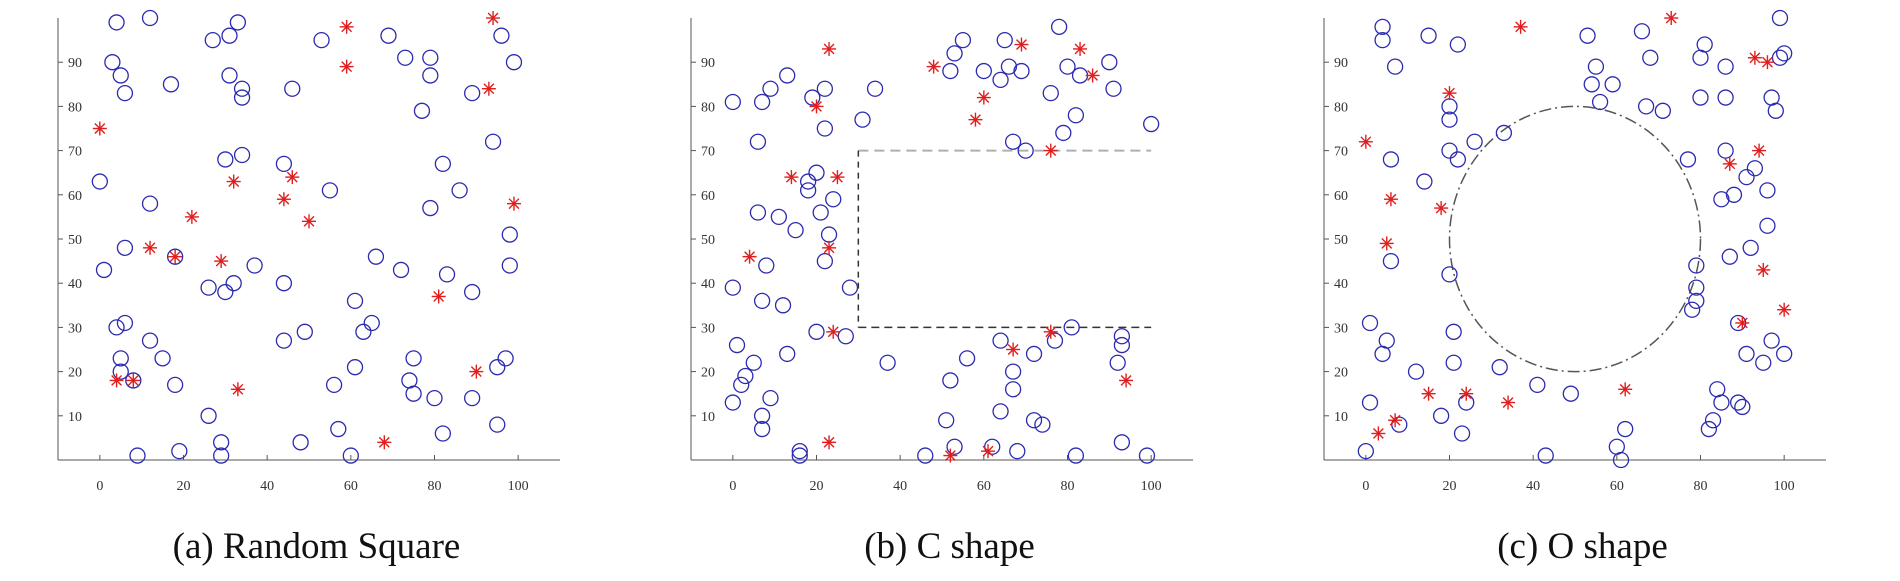  I want to click on y-tick-label: 20, so click(75, 373).